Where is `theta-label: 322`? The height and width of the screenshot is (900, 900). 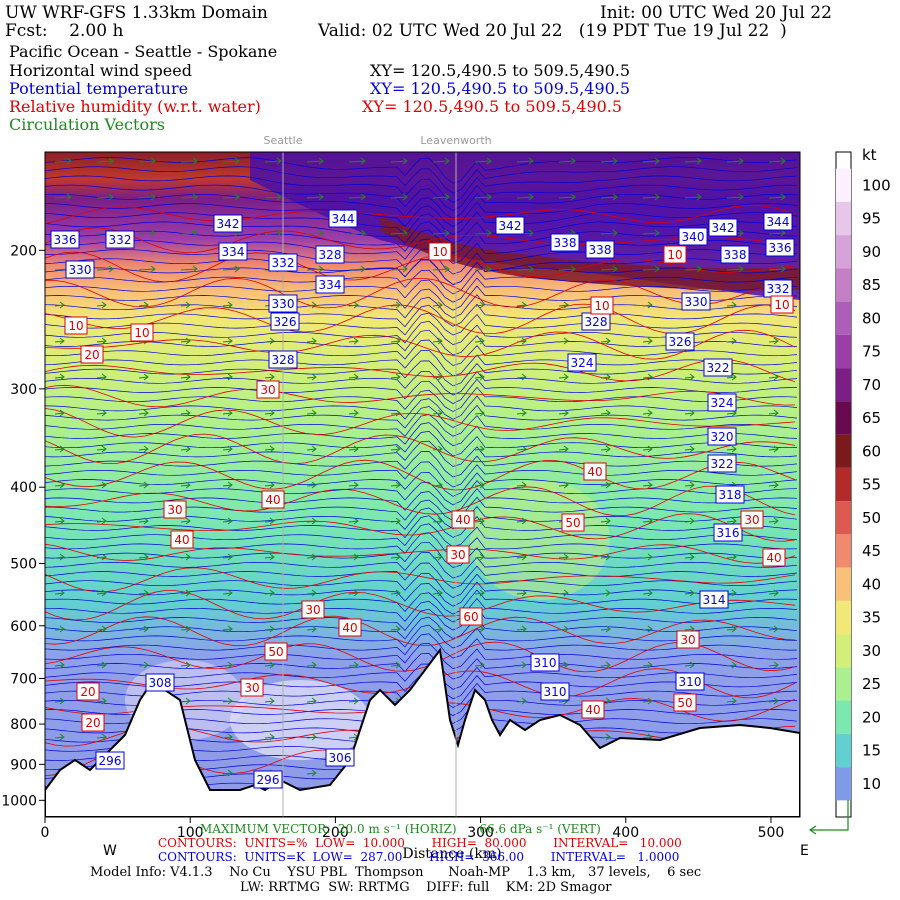
theta-label: 322 is located at coordinates (722, 464).